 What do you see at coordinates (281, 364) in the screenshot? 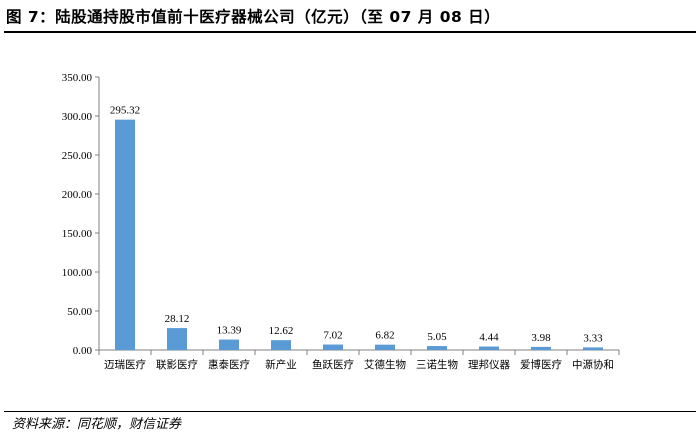
I see `x-tick-label: 新产业` at bounding box center [281, 364].